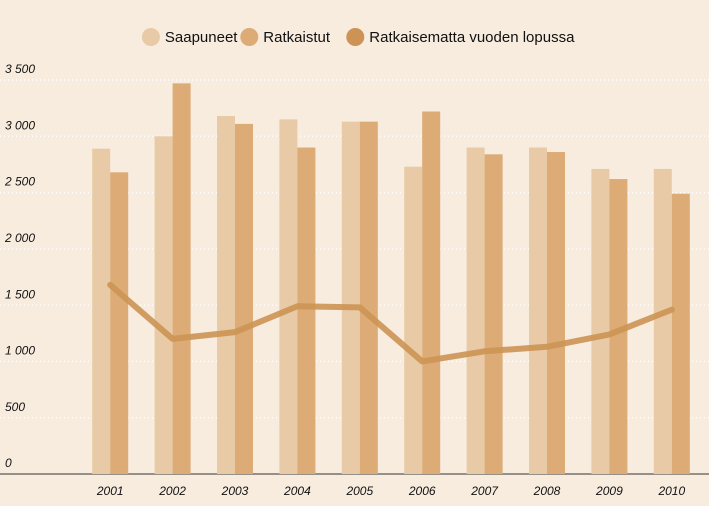  Describe the element at coordinates (19, 238) in the screenshot. I see `y-tick-label: 2 000` at that location.